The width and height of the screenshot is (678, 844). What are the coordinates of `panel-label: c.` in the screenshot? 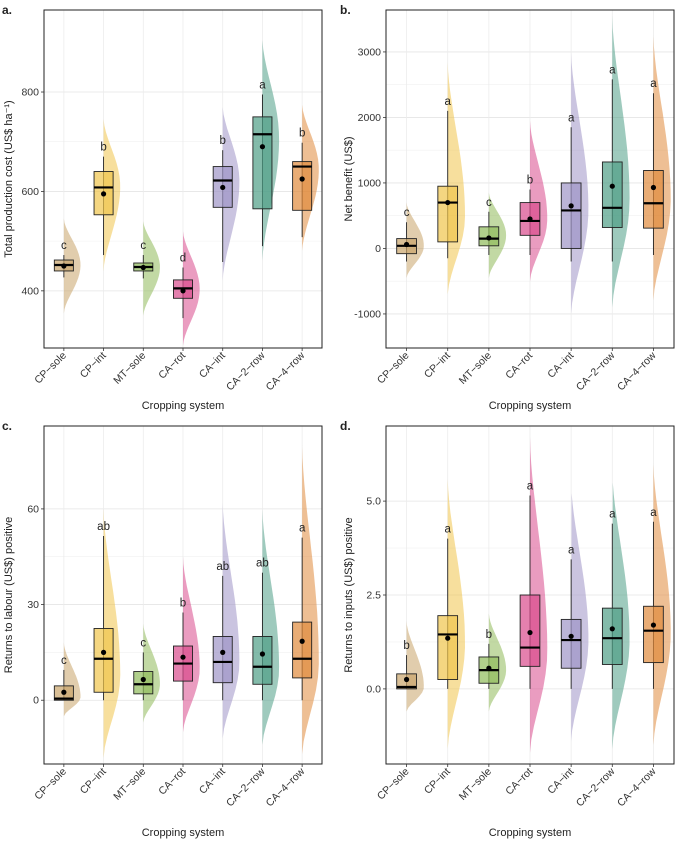 It's located at (7, 426).